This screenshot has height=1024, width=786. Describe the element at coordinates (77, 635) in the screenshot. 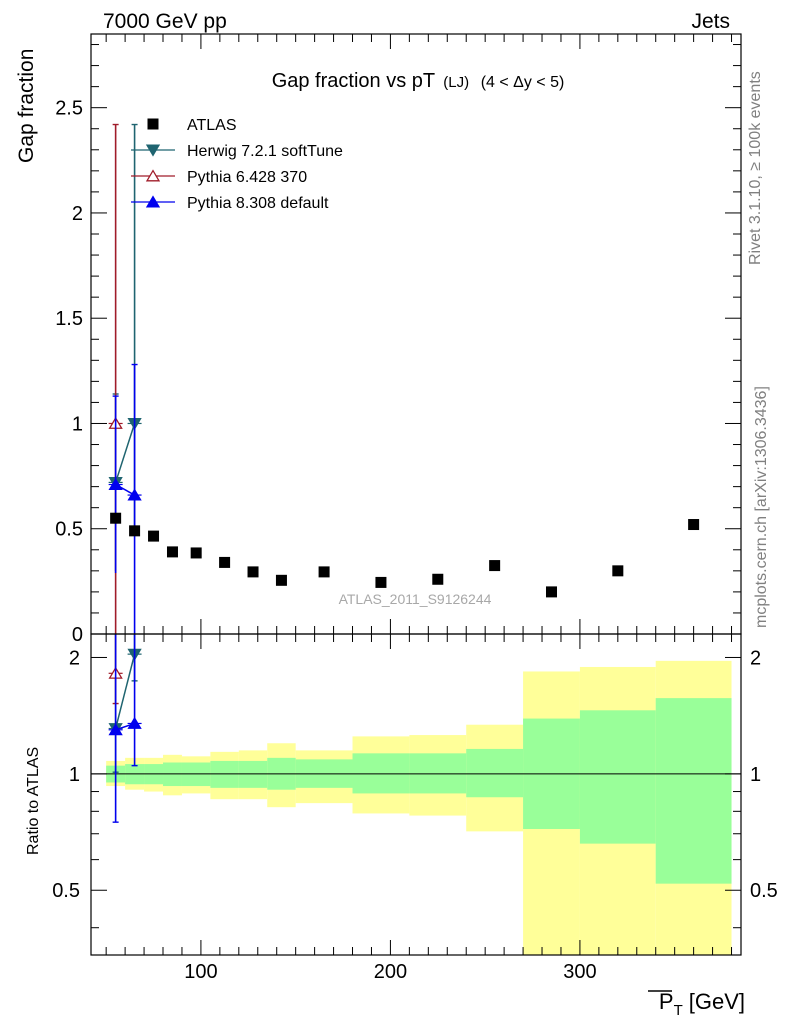

I see `y-tick-label-0: 0` at that location.